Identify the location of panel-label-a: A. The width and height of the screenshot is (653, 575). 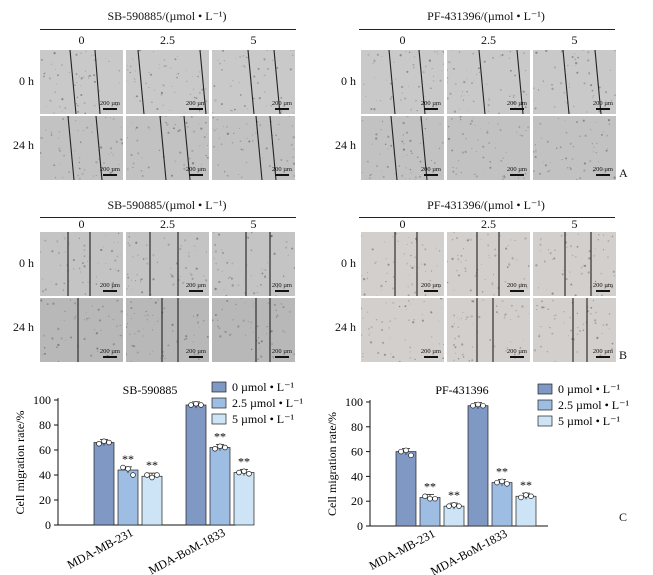
(623, 173).